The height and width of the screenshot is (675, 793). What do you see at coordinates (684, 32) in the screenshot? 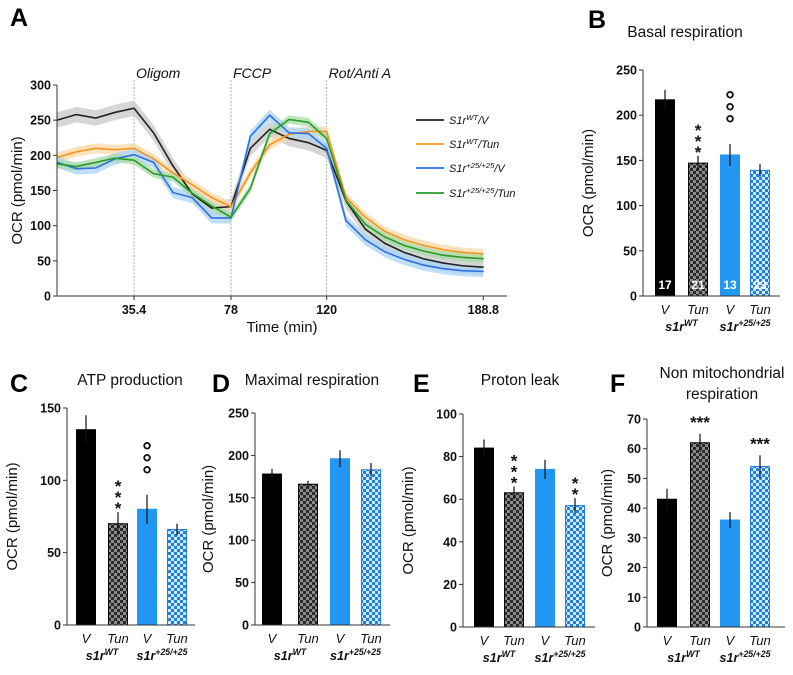
I see `panel-title: Basal respiration` at bounding box center [684, 32].